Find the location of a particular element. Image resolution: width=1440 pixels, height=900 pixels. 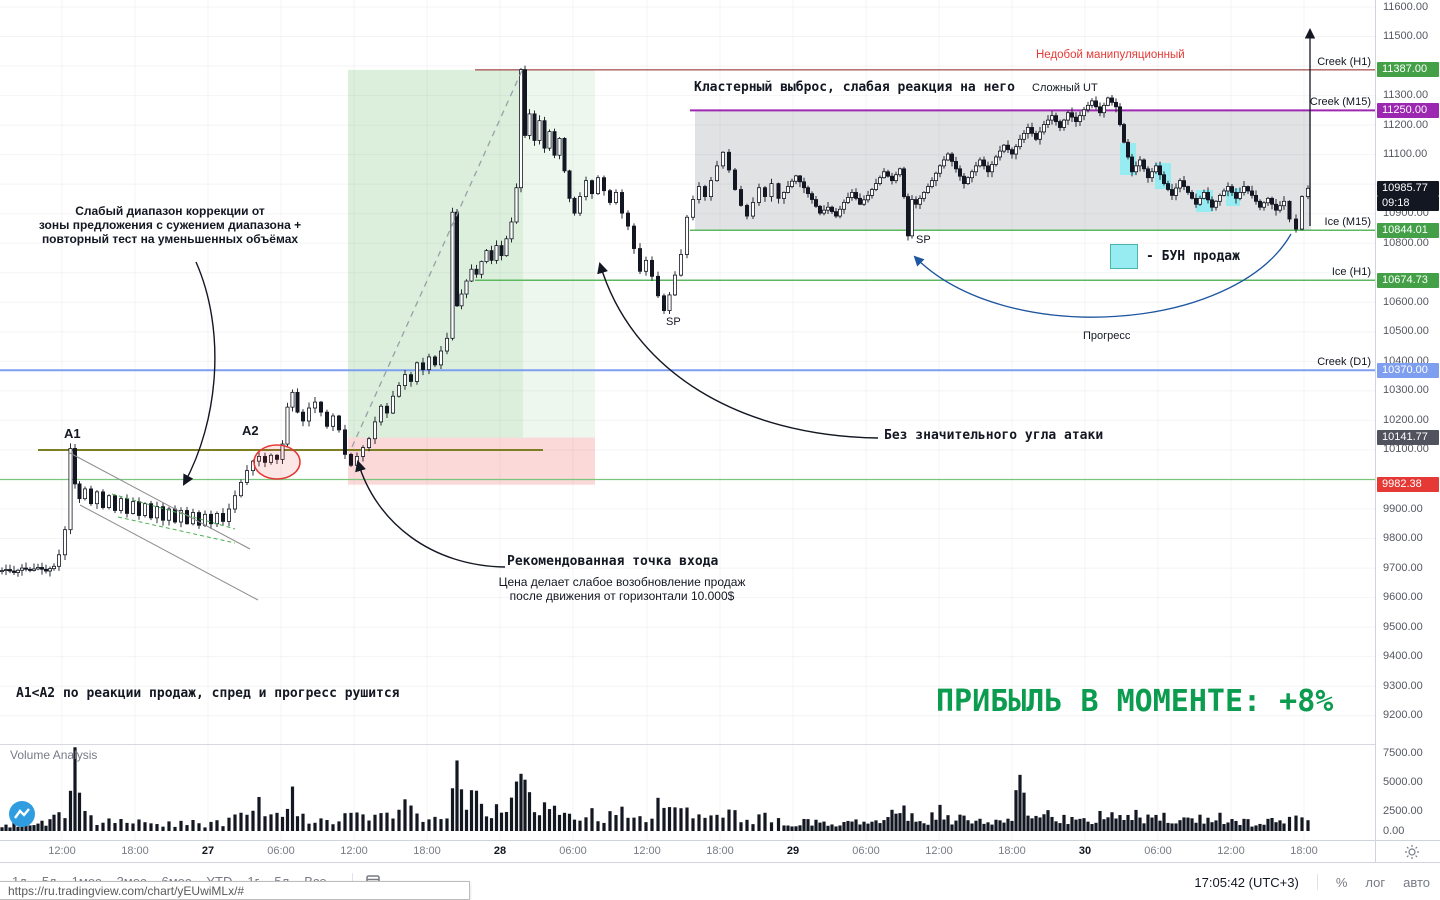

attack-angle-arrow is located at coordinates (738, 350).